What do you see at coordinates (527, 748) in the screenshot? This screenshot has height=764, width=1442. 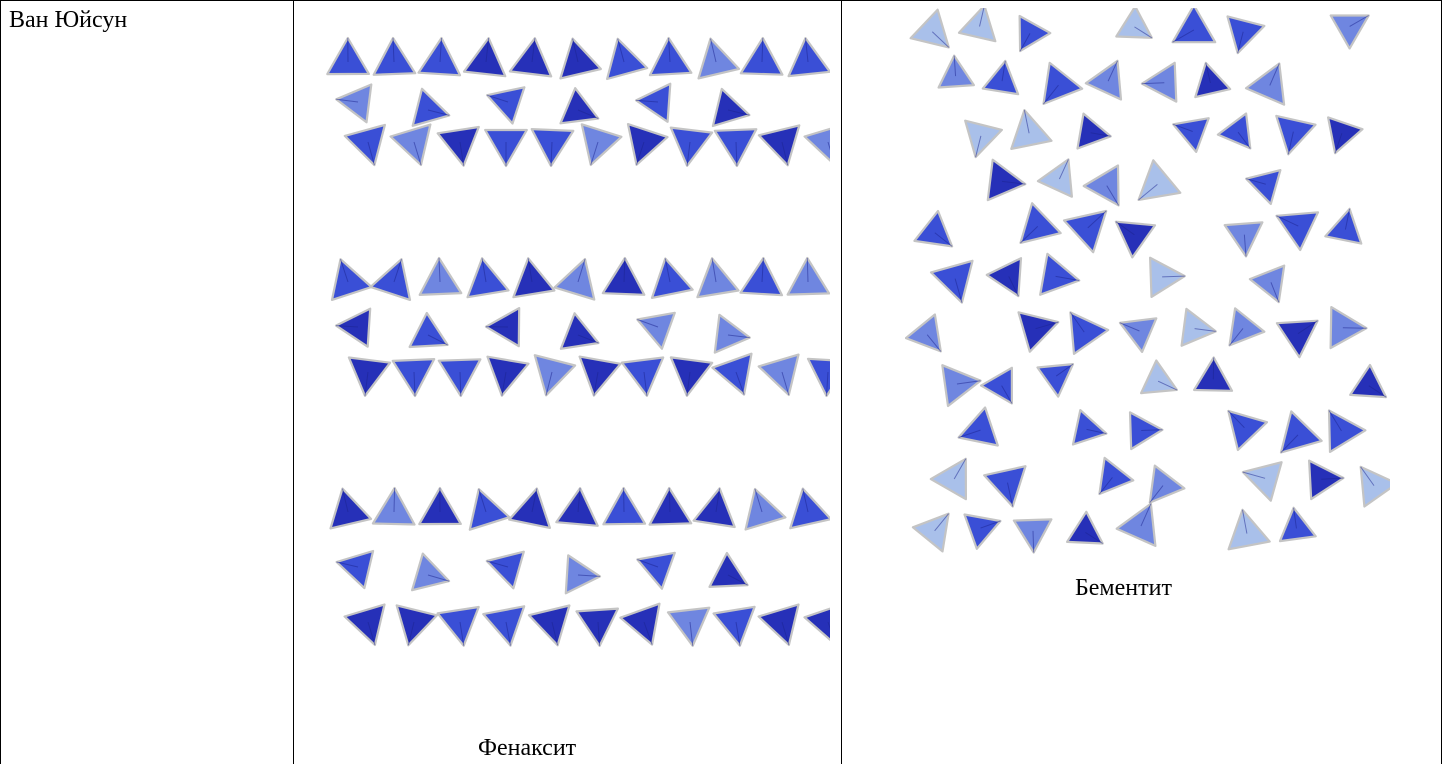 I see `phenaxite-caption: Фенаксит` at bounding box center [527, 748].